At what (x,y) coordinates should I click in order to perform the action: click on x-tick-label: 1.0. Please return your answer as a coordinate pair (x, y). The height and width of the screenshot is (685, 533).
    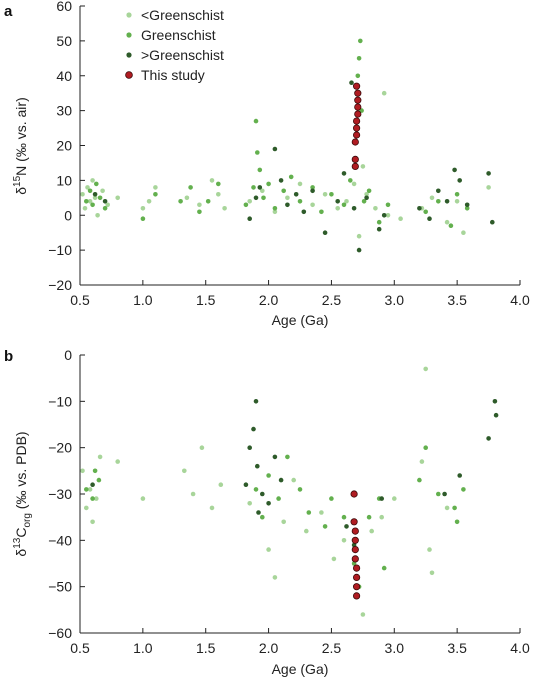
    Looking at the image, I should click on (143, 300).